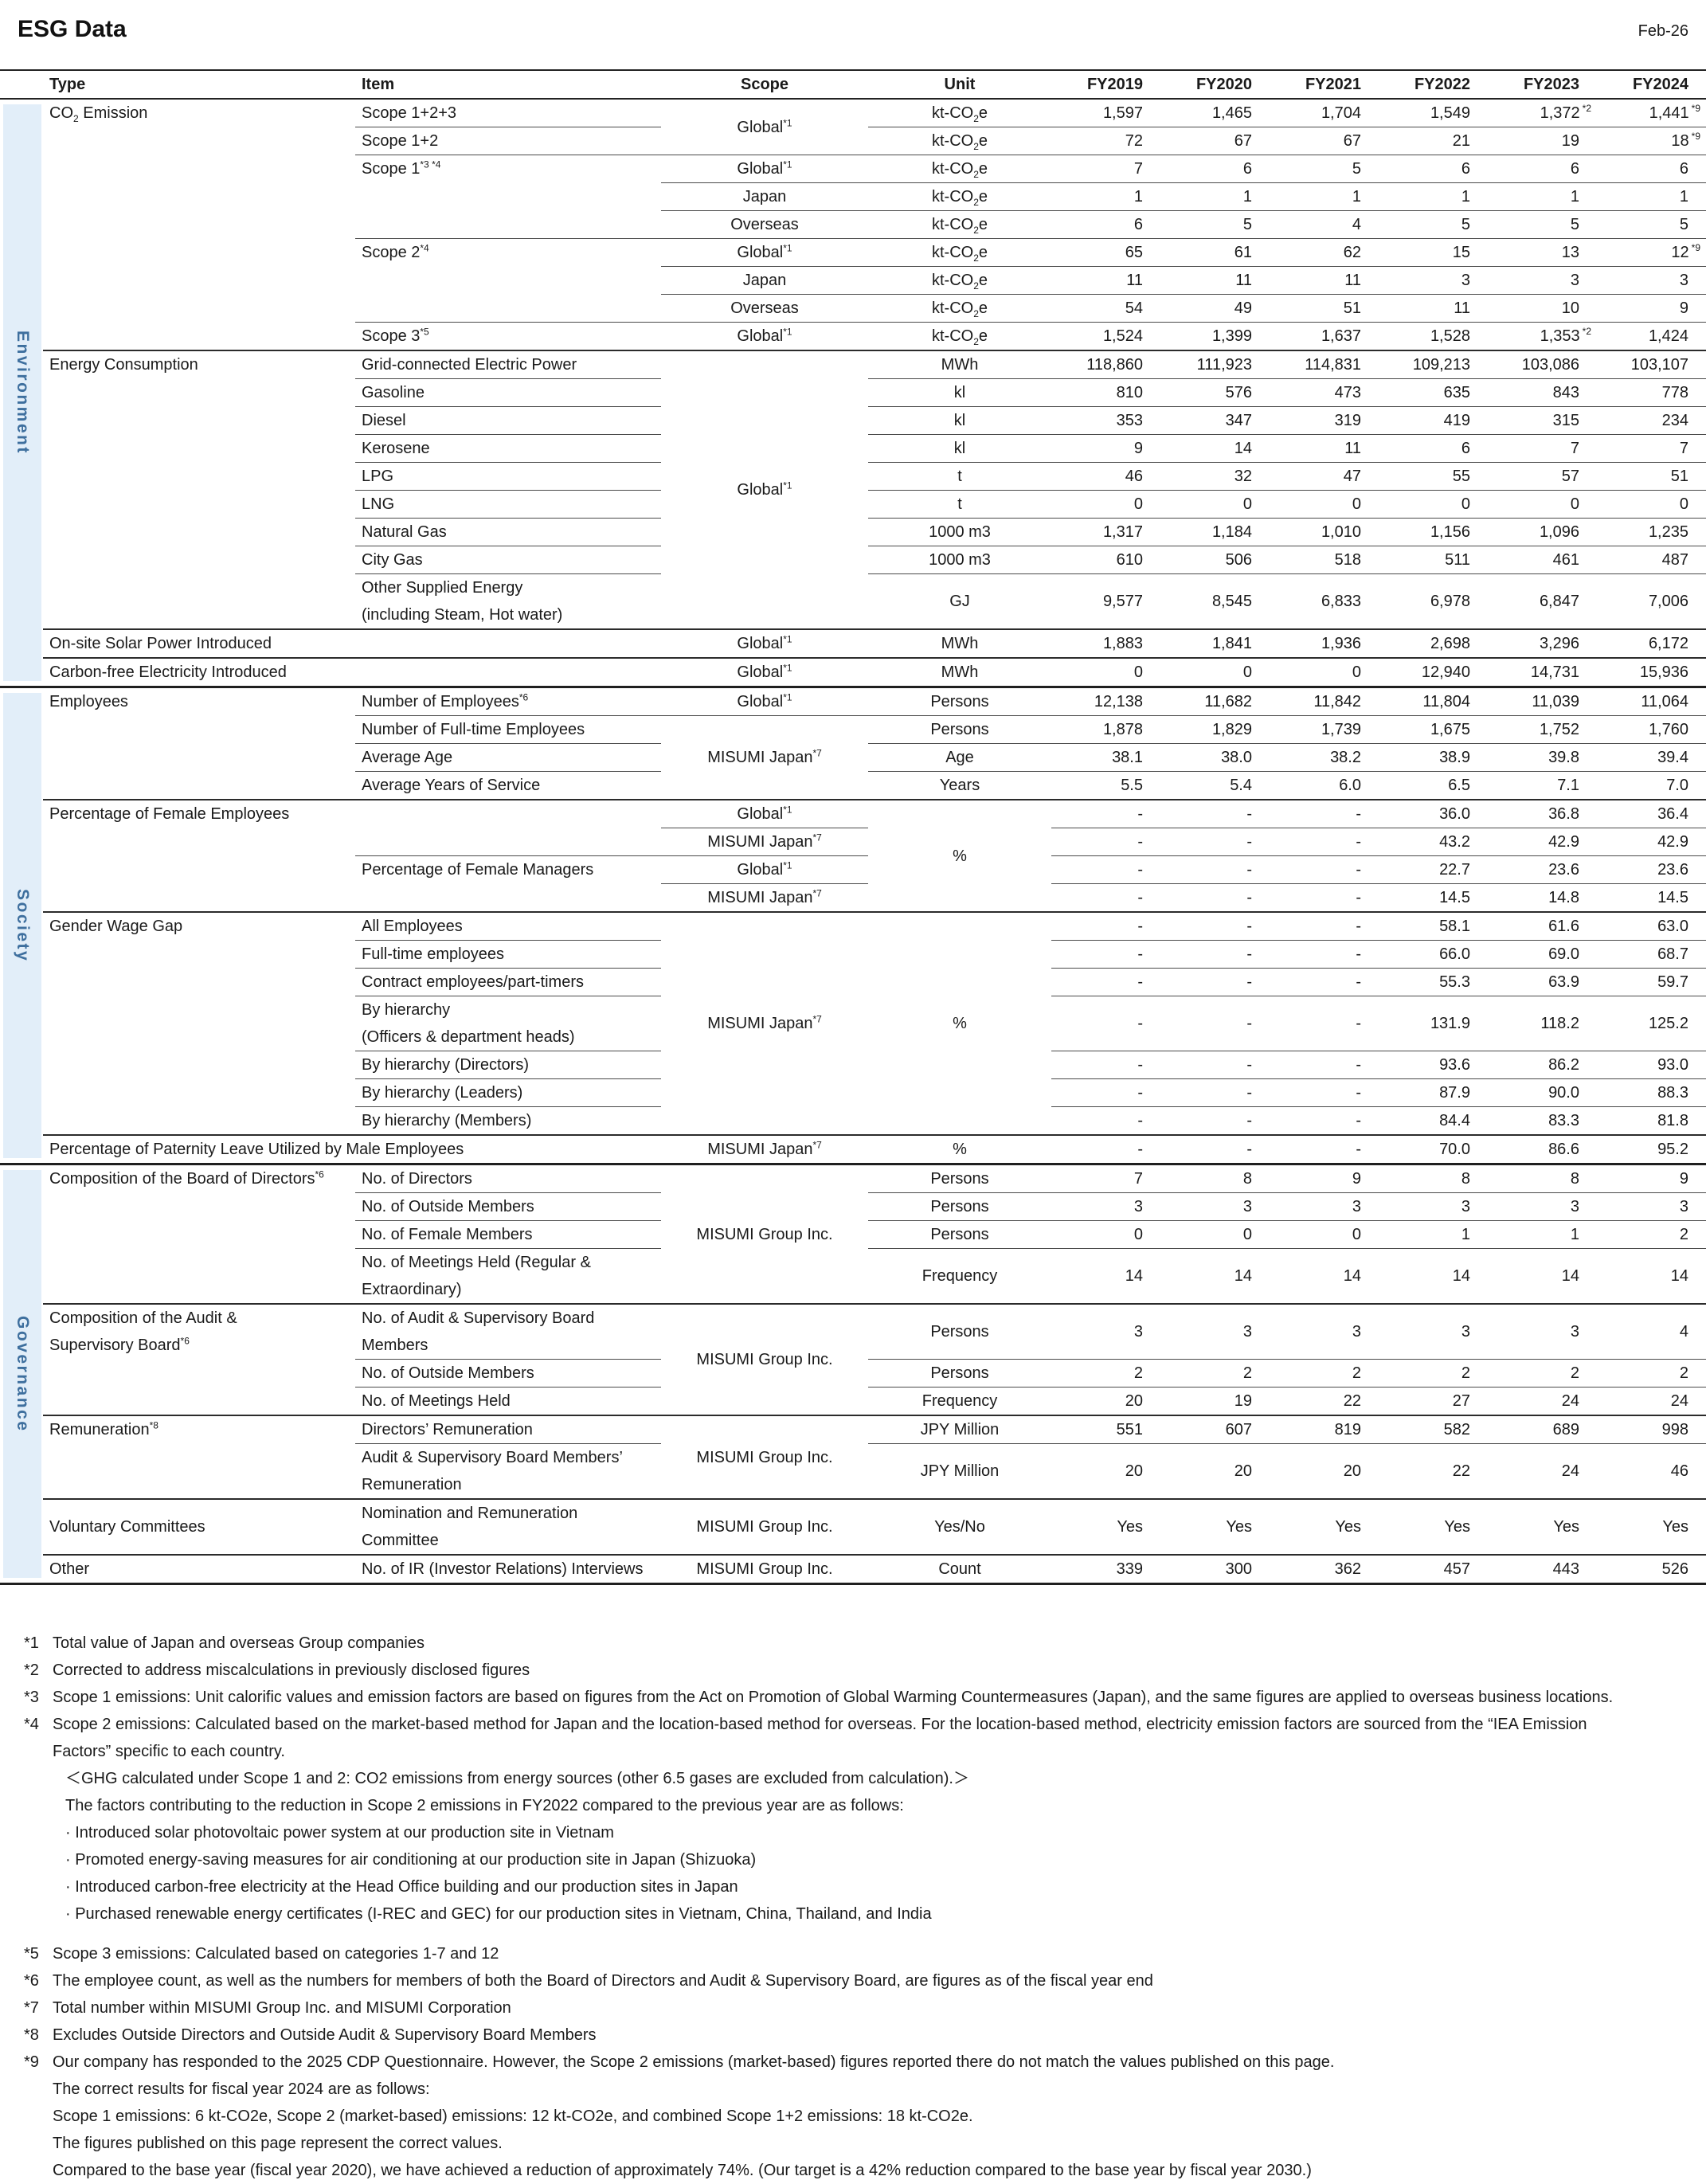  I want to click on value-cell: 118.2, so click(1542, 1023).